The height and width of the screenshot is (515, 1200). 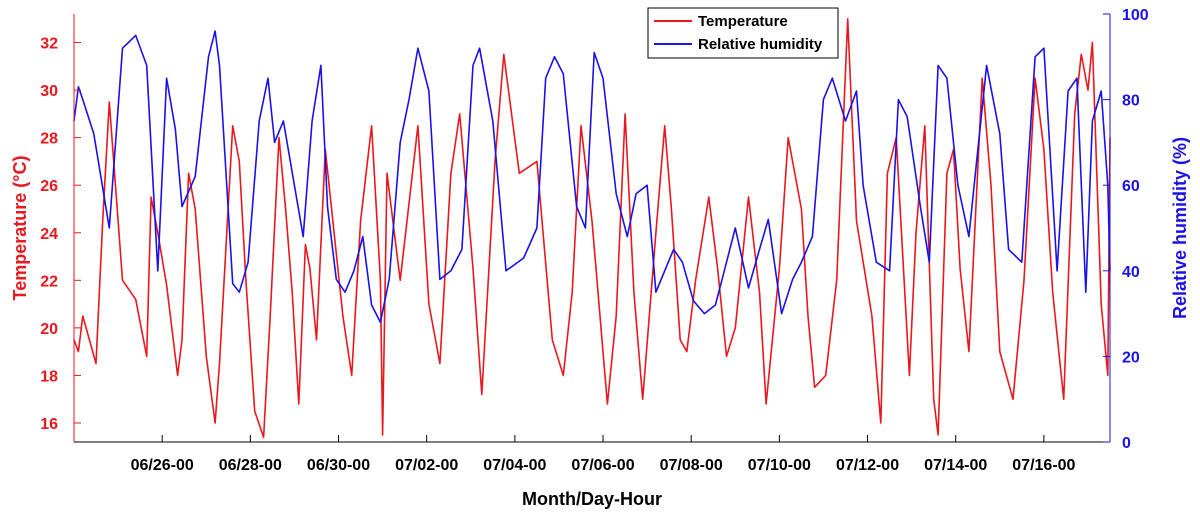 What do you see at coordinates (743, 21) in the screenshot?
I see `legend-label-temperature: Temperature` at bounding box center [743, 21].